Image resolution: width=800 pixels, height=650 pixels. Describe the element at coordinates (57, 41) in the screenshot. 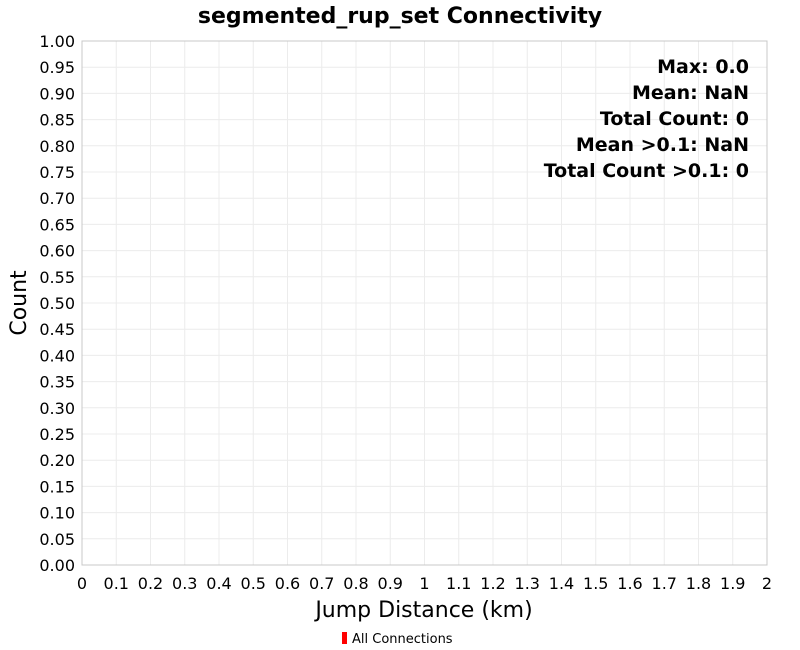

I see `y-tick-label: 1.00` at that location.